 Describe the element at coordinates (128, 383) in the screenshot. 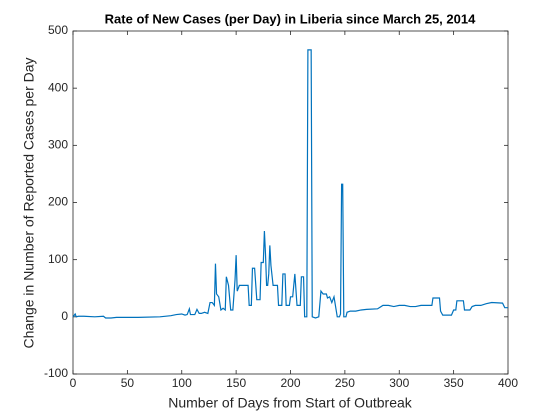

I see `x-tick-label: 50` at that location.